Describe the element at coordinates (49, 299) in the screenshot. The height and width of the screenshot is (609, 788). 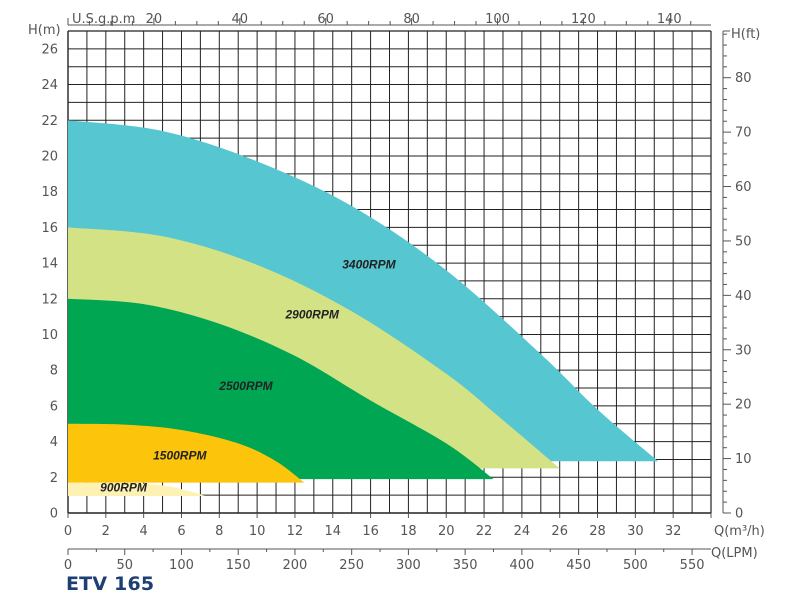
I see `left-tick-label: 12` at that location.